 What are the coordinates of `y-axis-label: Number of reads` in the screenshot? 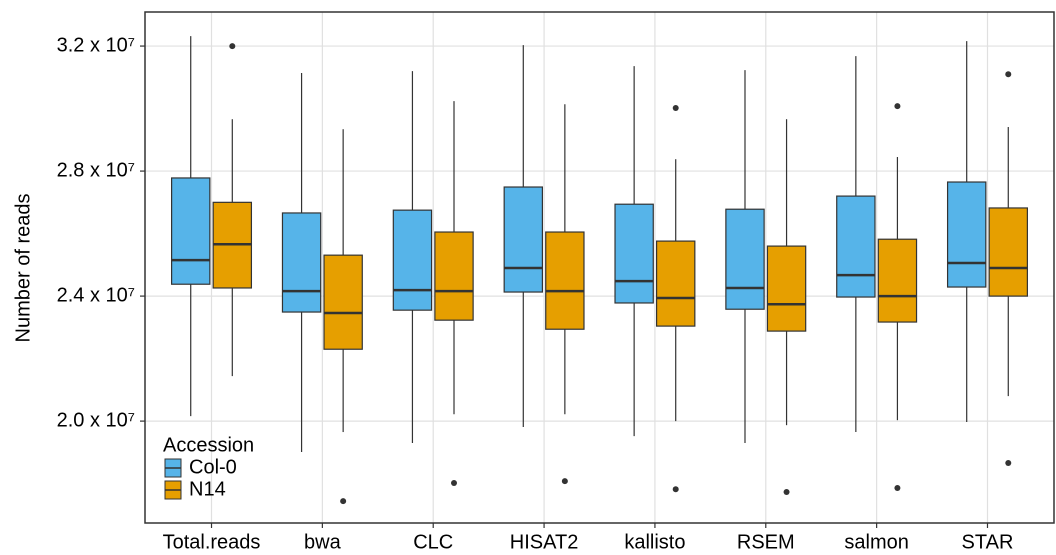 It's located at (23, 268).